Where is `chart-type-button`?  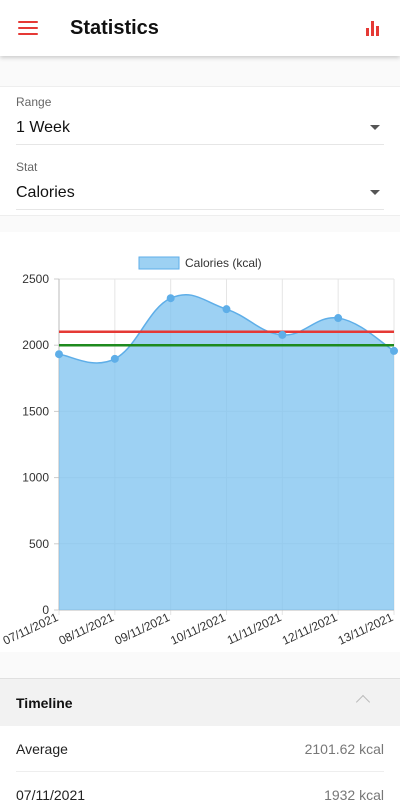 chart-type-button is located at coordinates (374, 28).